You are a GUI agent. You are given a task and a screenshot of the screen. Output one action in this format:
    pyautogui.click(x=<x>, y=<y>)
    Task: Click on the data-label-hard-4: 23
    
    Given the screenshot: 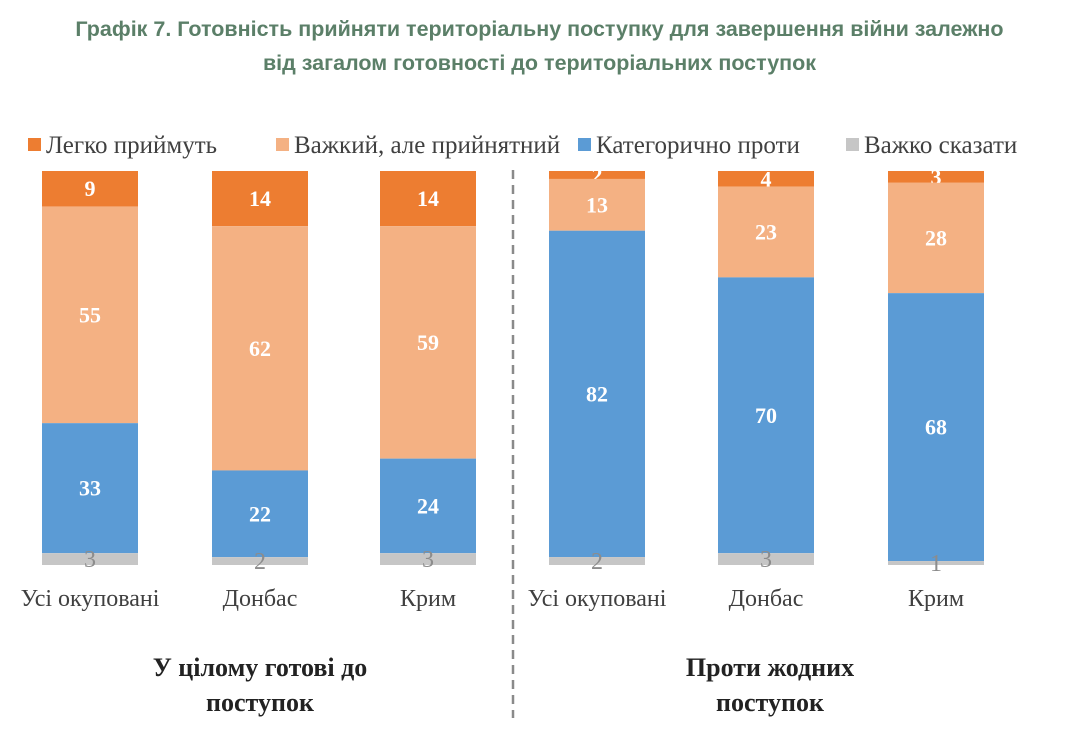 What is the action you would take?
    pyautogui.click(x=766, y=232)
    